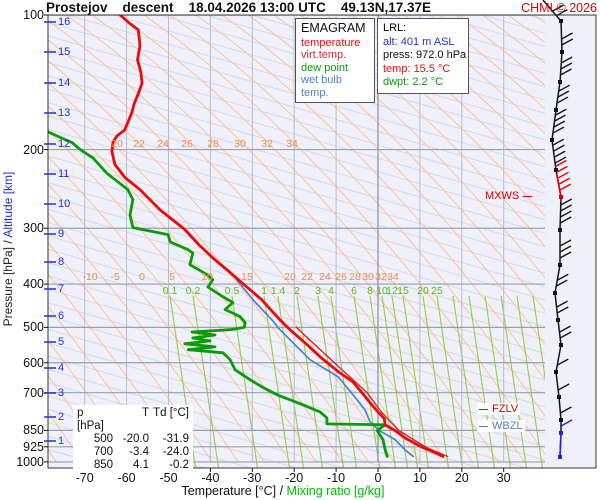 This screenshot has width=600, height=500. I want to click on pressure-tick-300: 300, so click(33, 228).